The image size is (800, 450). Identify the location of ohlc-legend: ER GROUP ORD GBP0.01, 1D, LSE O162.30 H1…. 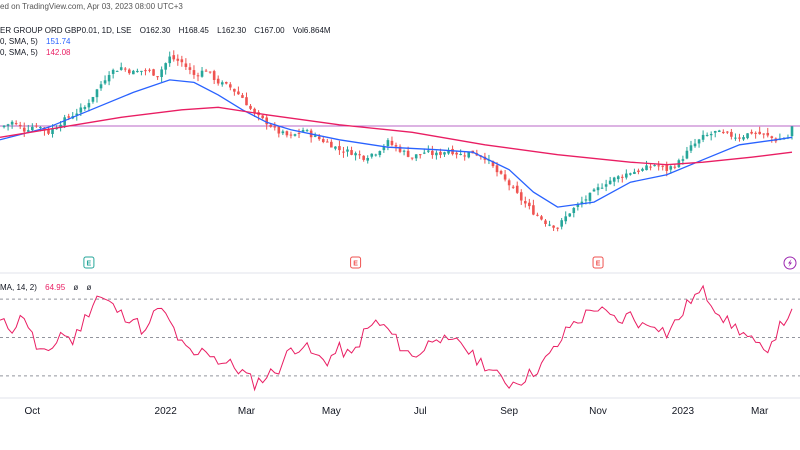
(165, 30).